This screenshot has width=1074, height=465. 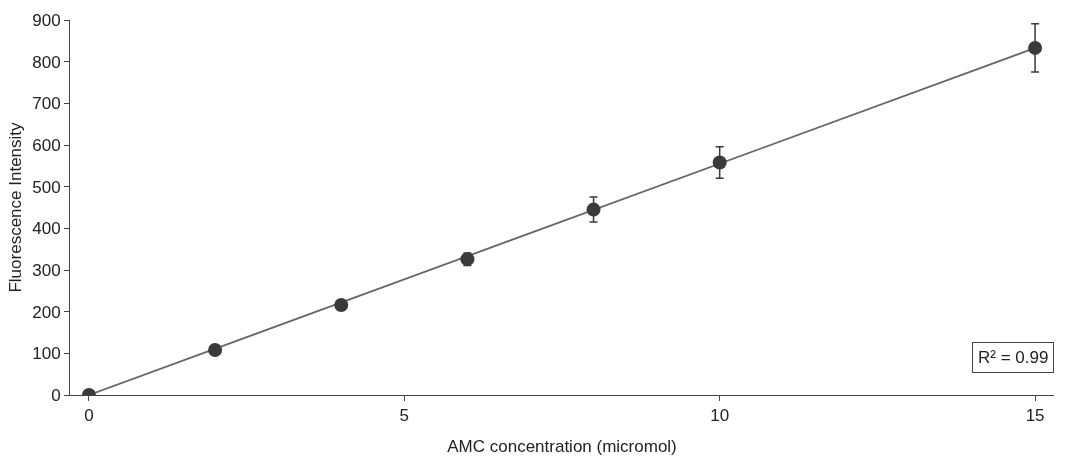 I want to click on y-axis-title: Fluorescence Intensity, so click(x=15, y=207).